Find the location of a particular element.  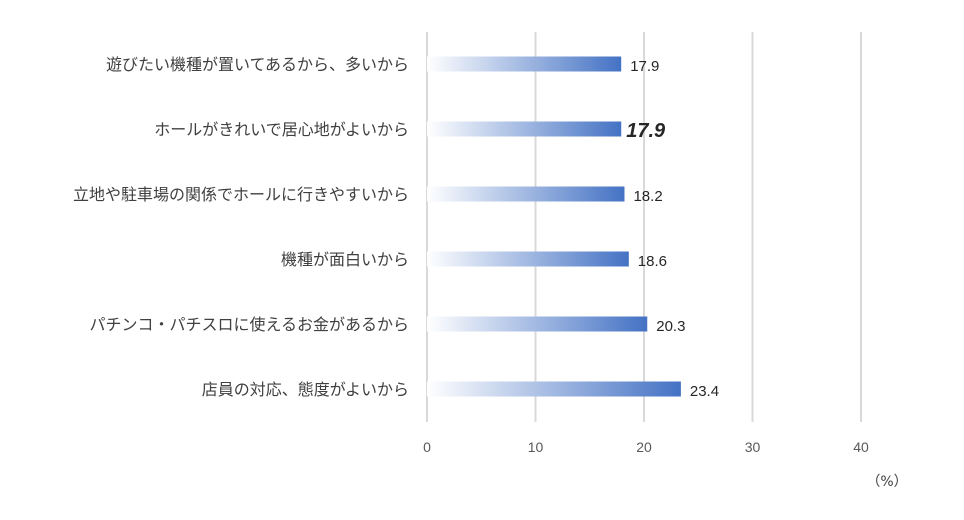

x-tick-label: 40 is located at coordinates (861, 447).